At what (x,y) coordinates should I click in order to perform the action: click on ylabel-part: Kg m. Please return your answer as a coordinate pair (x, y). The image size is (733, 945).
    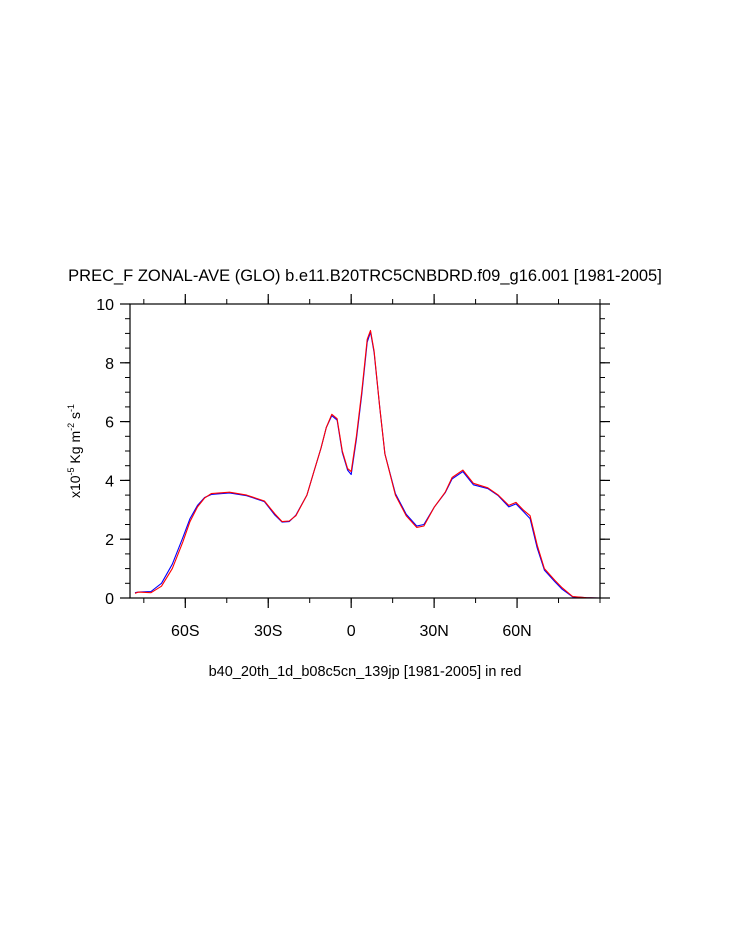
    Looking at the image, I should click on (75, 449).